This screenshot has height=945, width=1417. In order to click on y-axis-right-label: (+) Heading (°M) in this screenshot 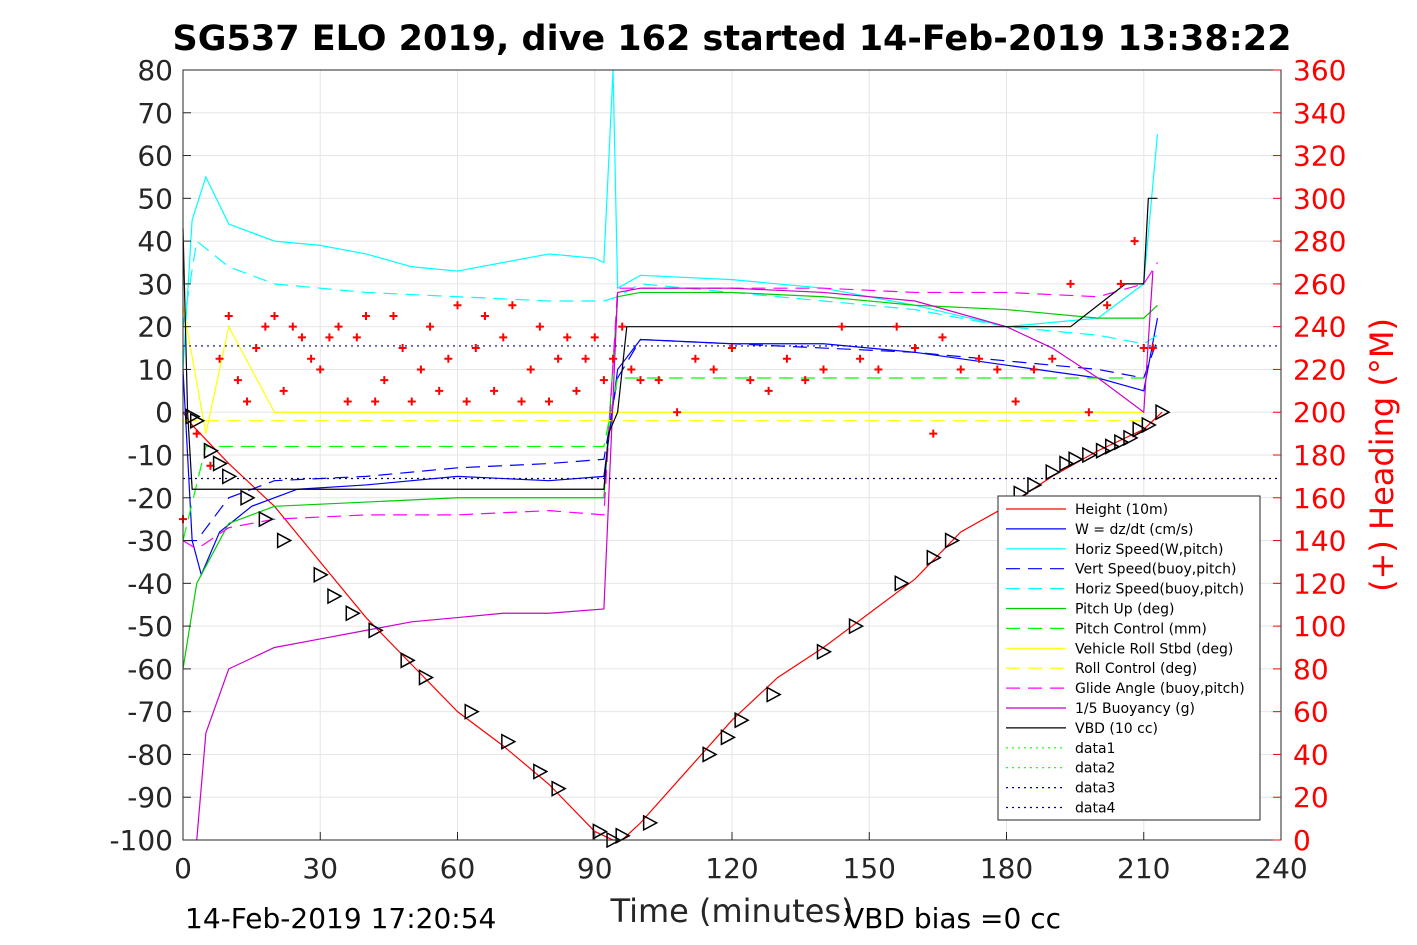, I will do `click(1382, 455)`.